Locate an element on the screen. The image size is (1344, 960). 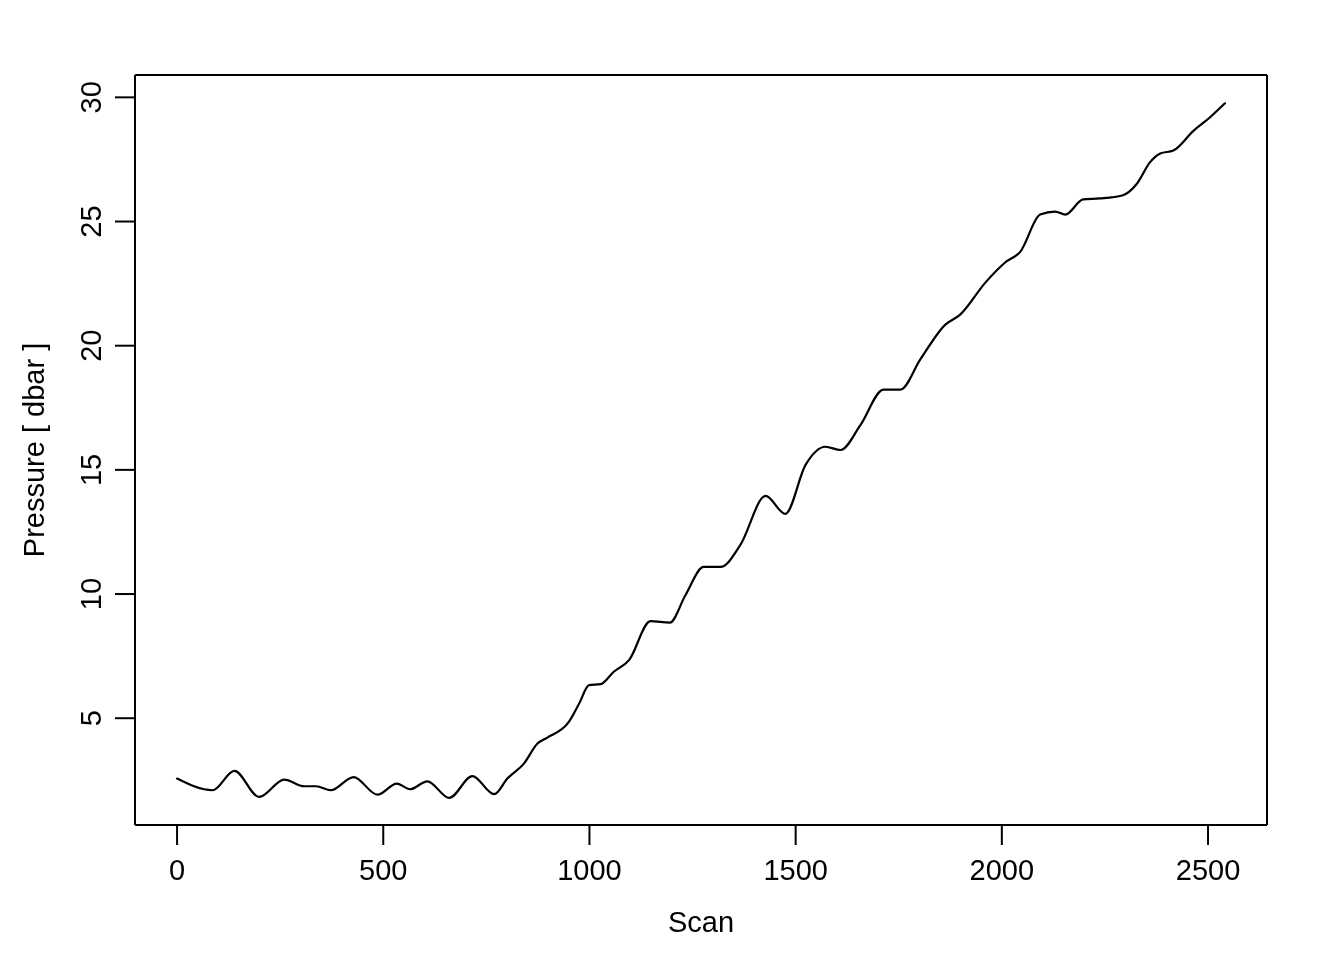
y-tick-label: 30 is located at coordinates (91, 97).